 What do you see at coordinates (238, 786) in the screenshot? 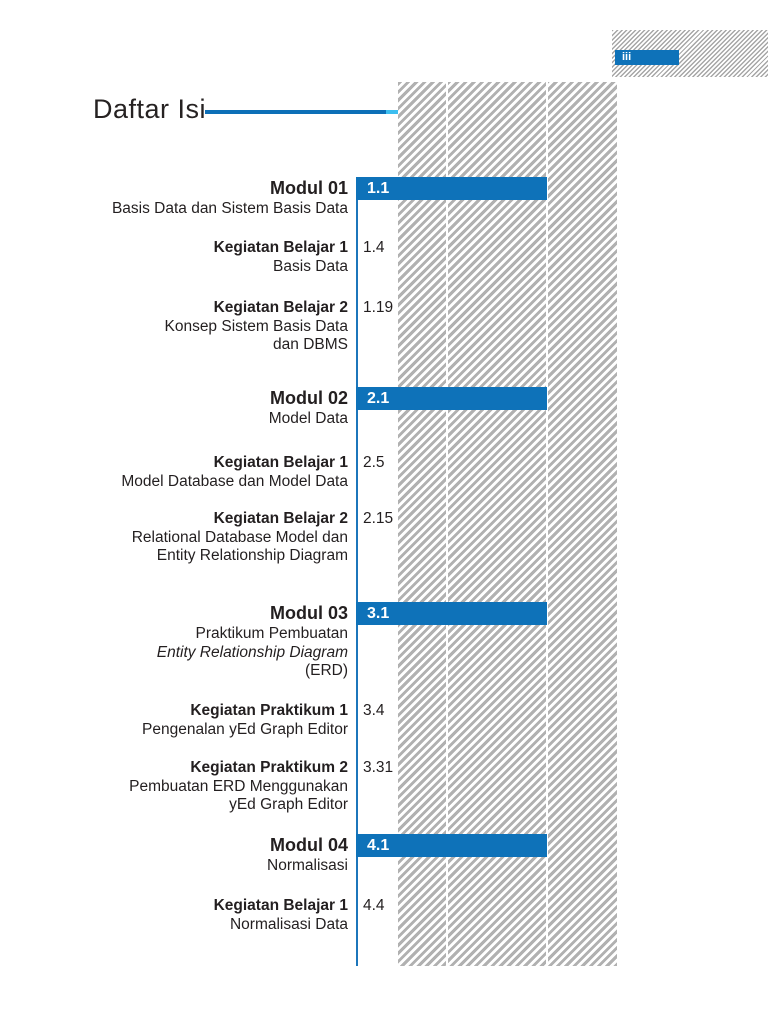
I see `toc-section-line: Pembuatan ERD Menggunakan` at bounding box center [238, 786].